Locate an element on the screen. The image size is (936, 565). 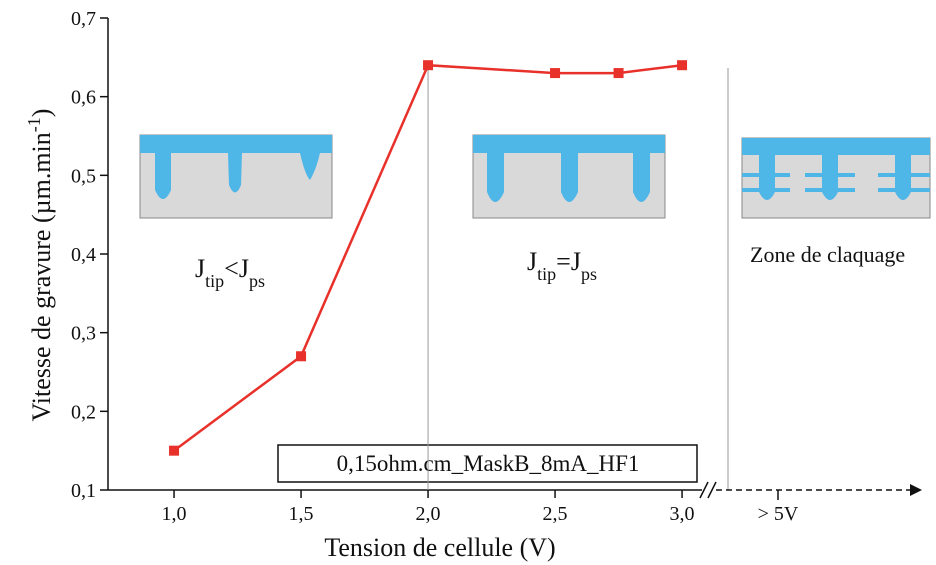
x-tick-label: 2,0 is located at coordinates (428, 514).